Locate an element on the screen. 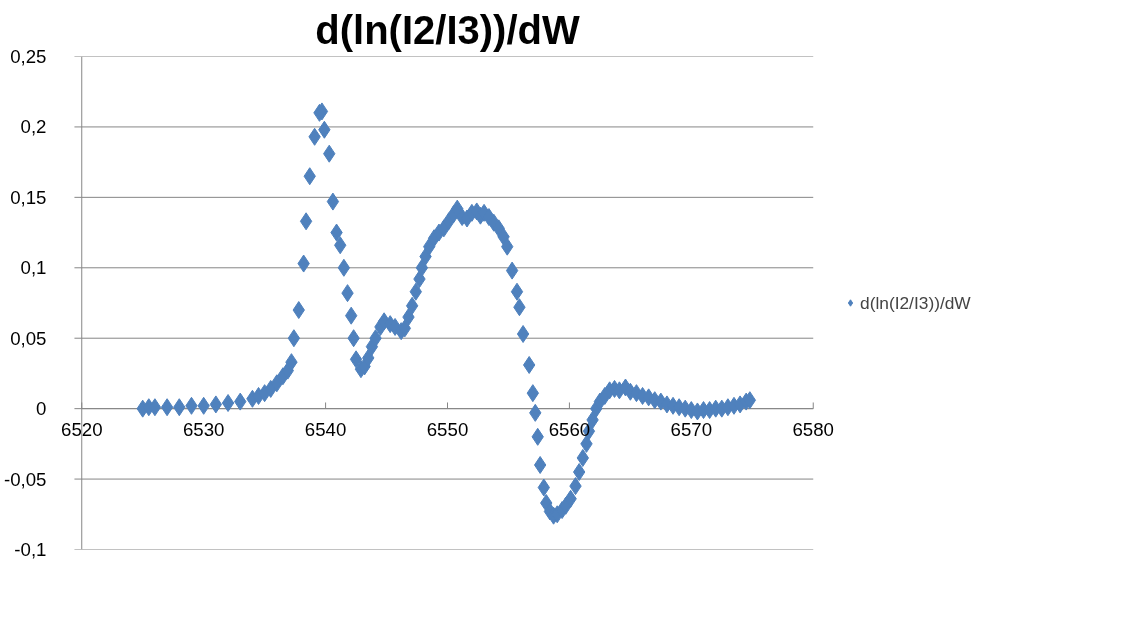  y-tick-label: -0,1 is located at coordinates (30, 549).